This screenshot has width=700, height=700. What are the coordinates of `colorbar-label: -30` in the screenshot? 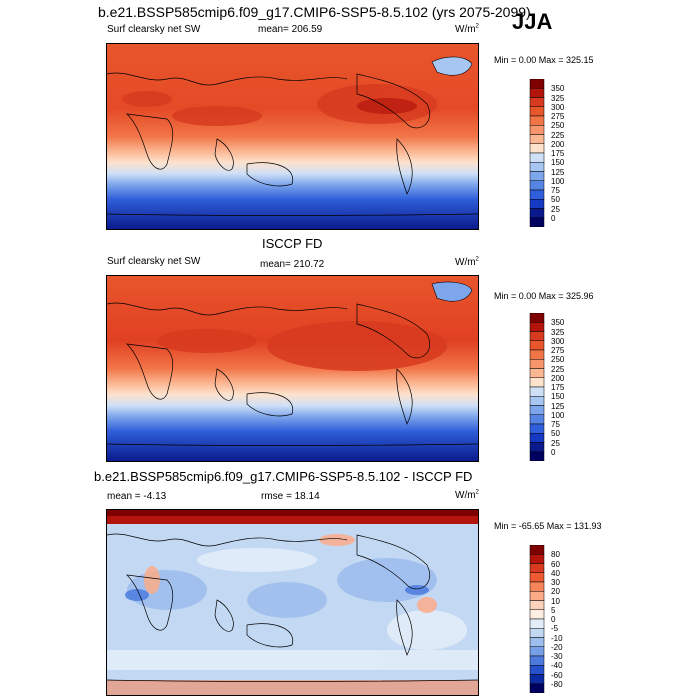 It's located at (557, 656).